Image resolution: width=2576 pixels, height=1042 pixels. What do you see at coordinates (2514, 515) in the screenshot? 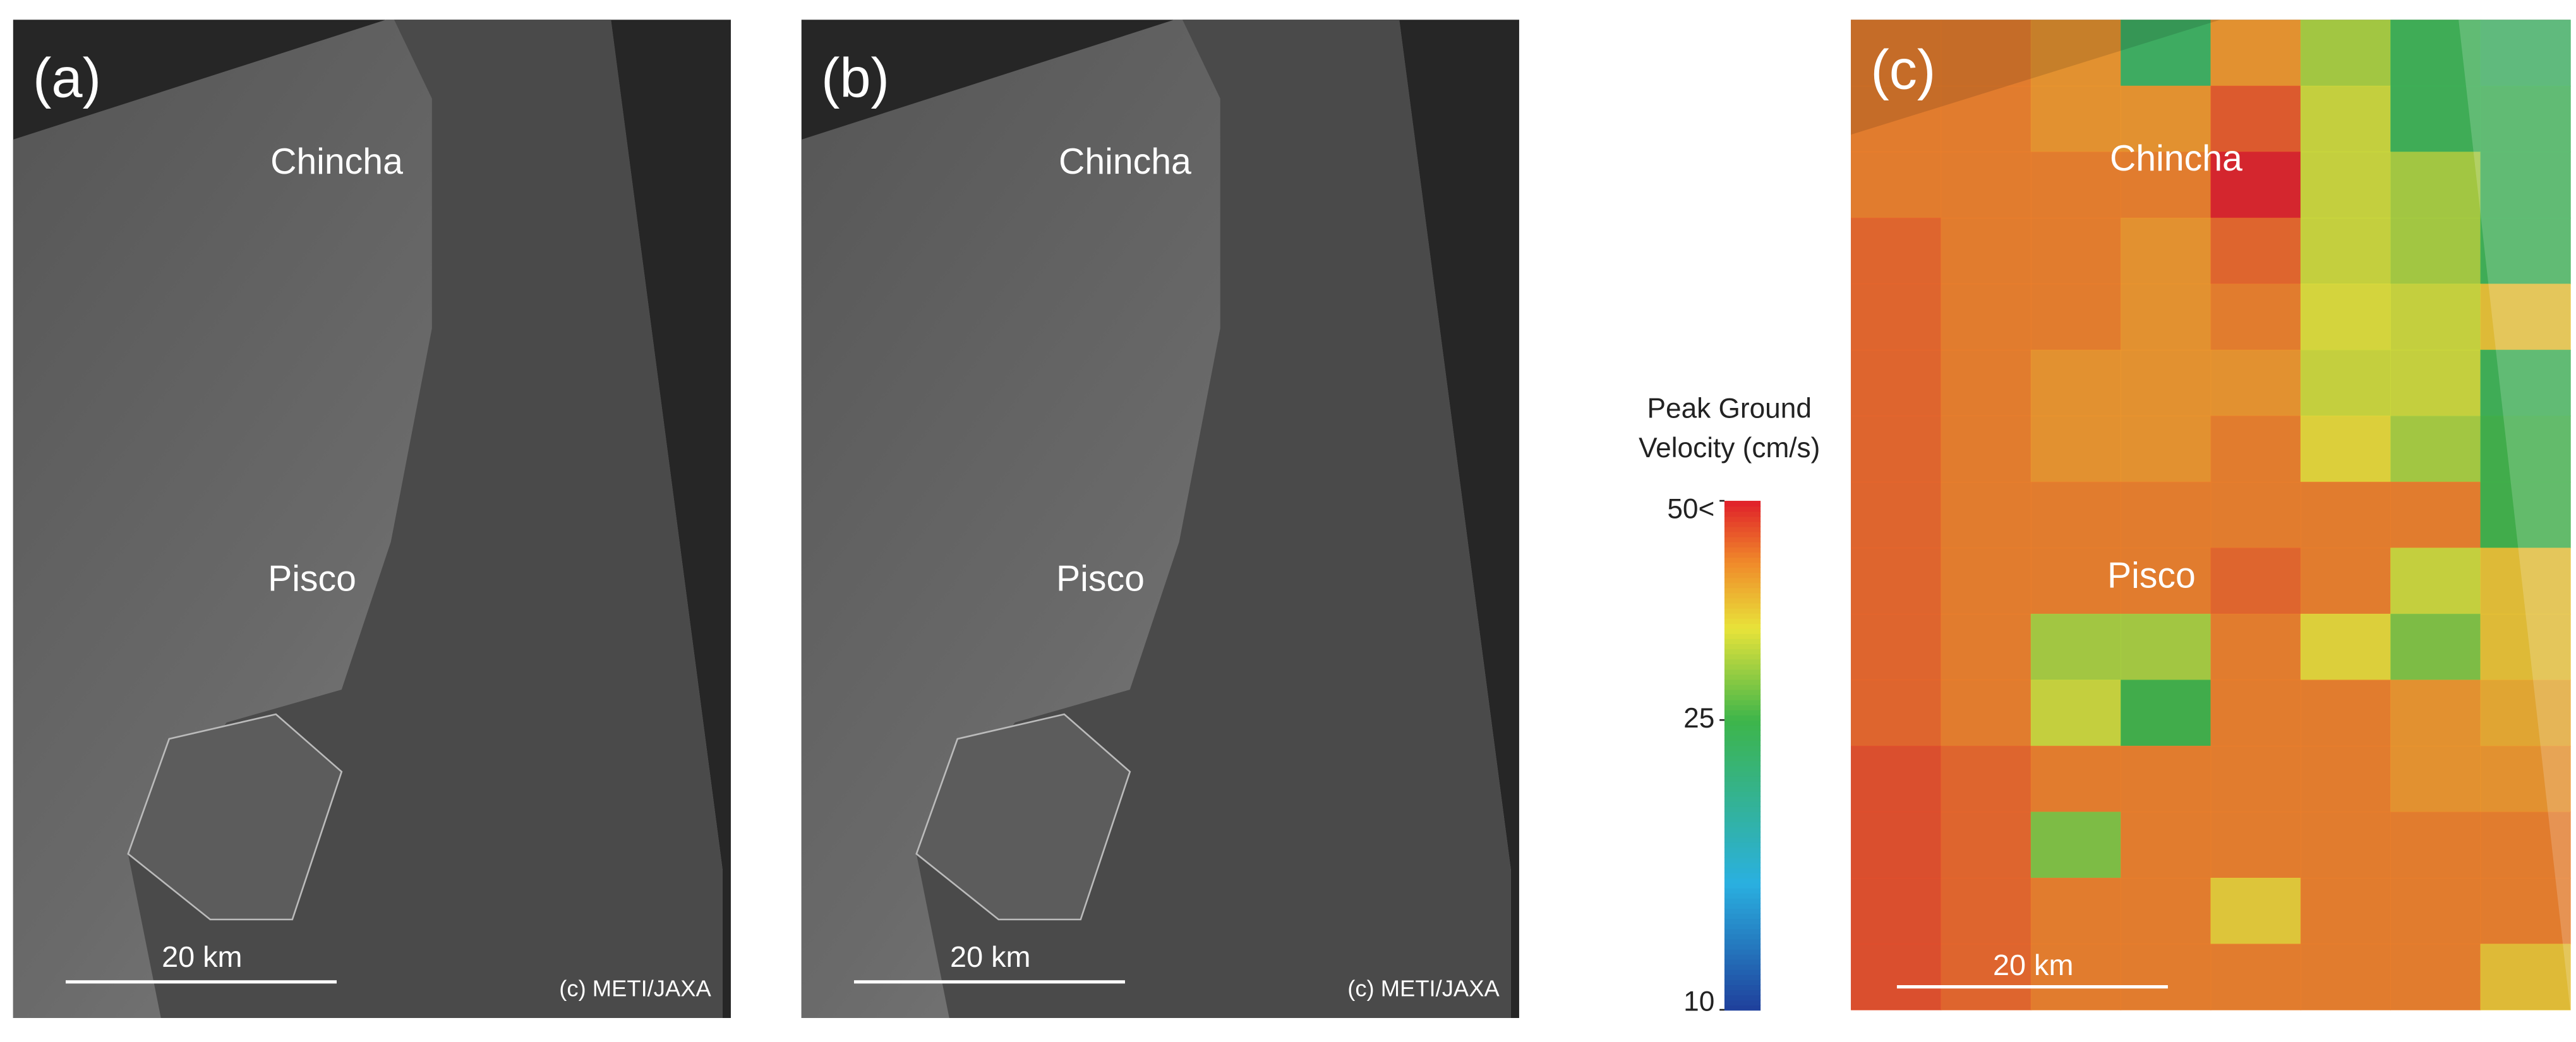
I see `image-edge` at bounding box center [2514, 515].